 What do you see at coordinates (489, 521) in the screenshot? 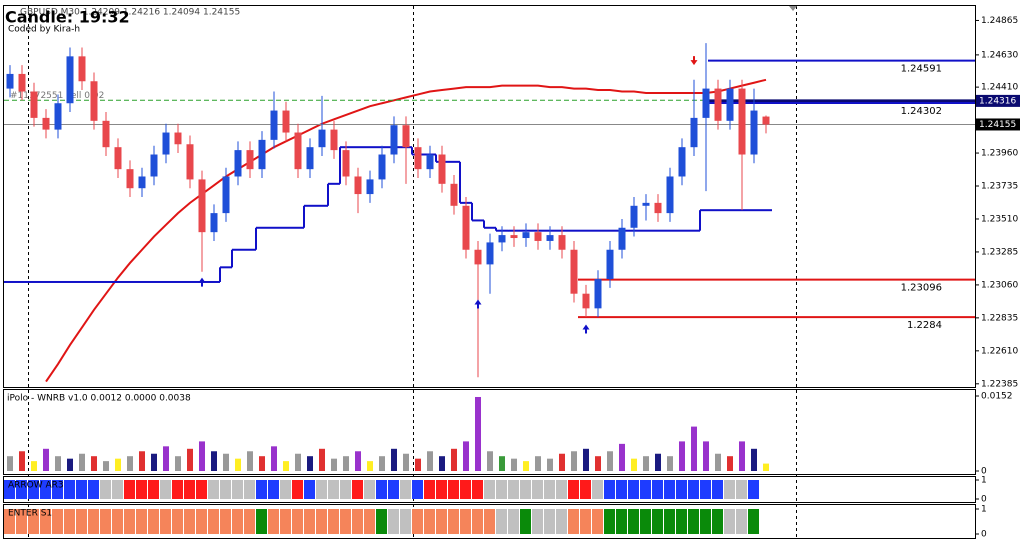
I see `enter-panel` at bounding box center [489, 521].